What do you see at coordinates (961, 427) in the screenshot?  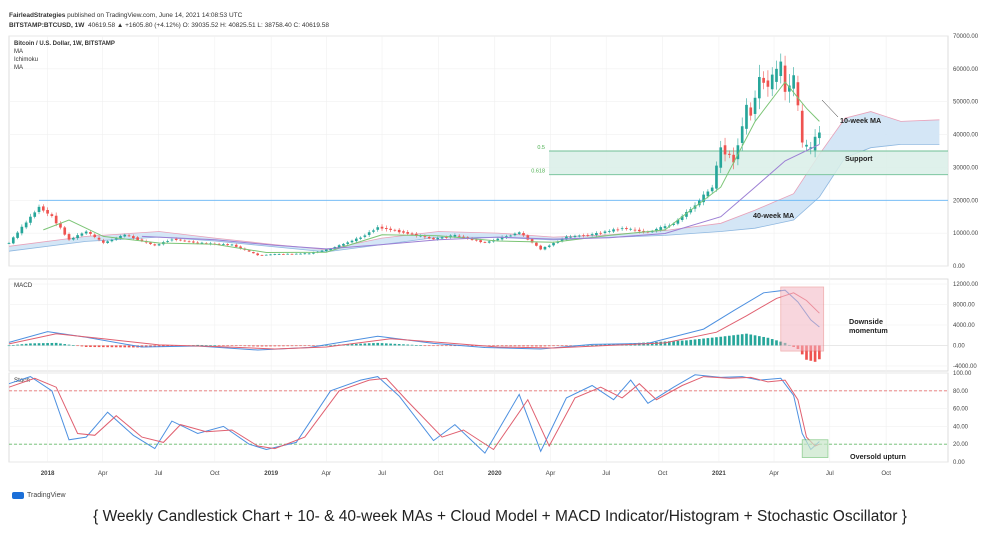 I see `stoch-y-tick-label: 40.00` at bounding box center [961, 427].